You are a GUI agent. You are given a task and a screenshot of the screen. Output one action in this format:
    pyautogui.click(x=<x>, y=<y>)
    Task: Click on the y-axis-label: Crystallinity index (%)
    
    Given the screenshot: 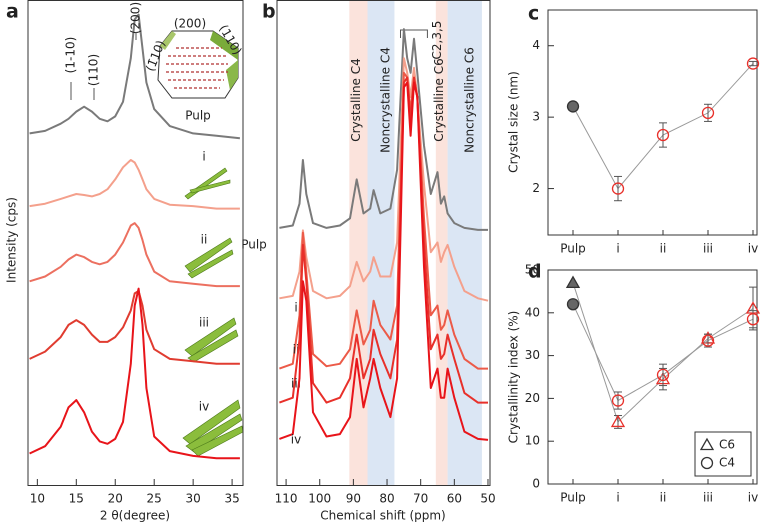 What is the action you would take?
    pyautogui.click(x=514, y=377)
    